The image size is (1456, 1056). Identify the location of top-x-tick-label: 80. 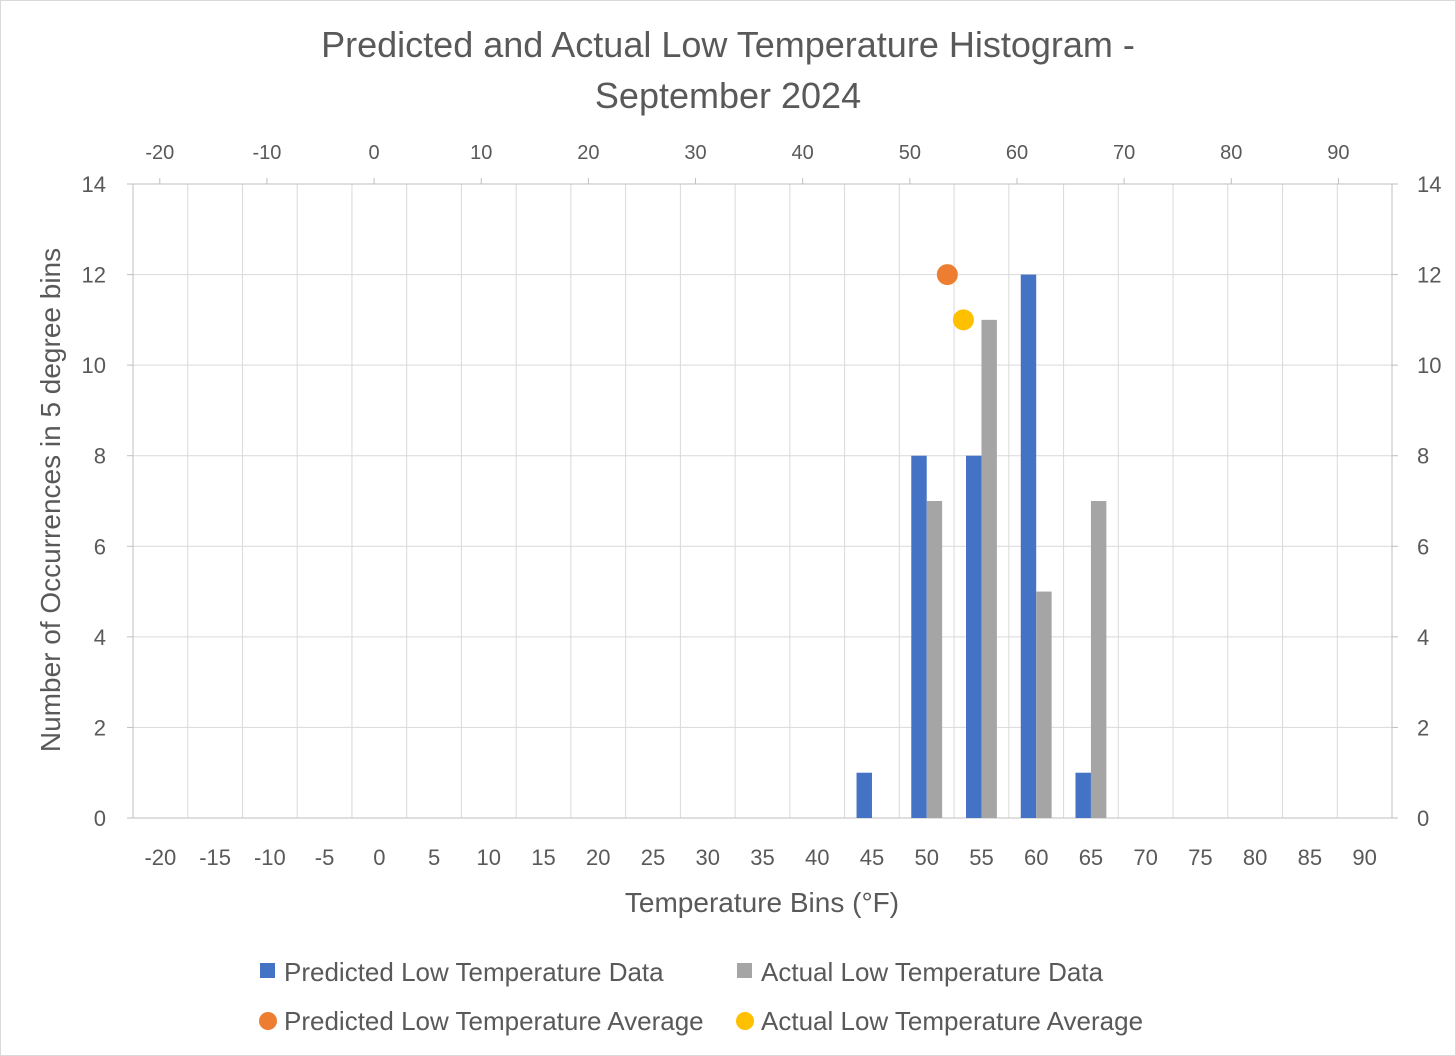
(1231, 153).